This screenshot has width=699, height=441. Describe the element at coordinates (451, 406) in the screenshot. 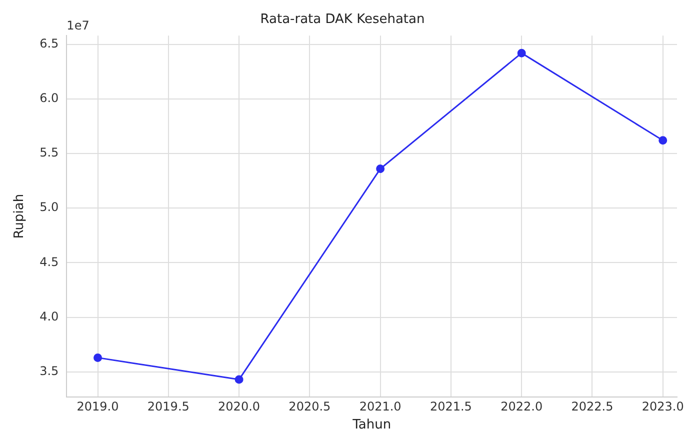

I see `x-tick-label: 2021.5` at that location.